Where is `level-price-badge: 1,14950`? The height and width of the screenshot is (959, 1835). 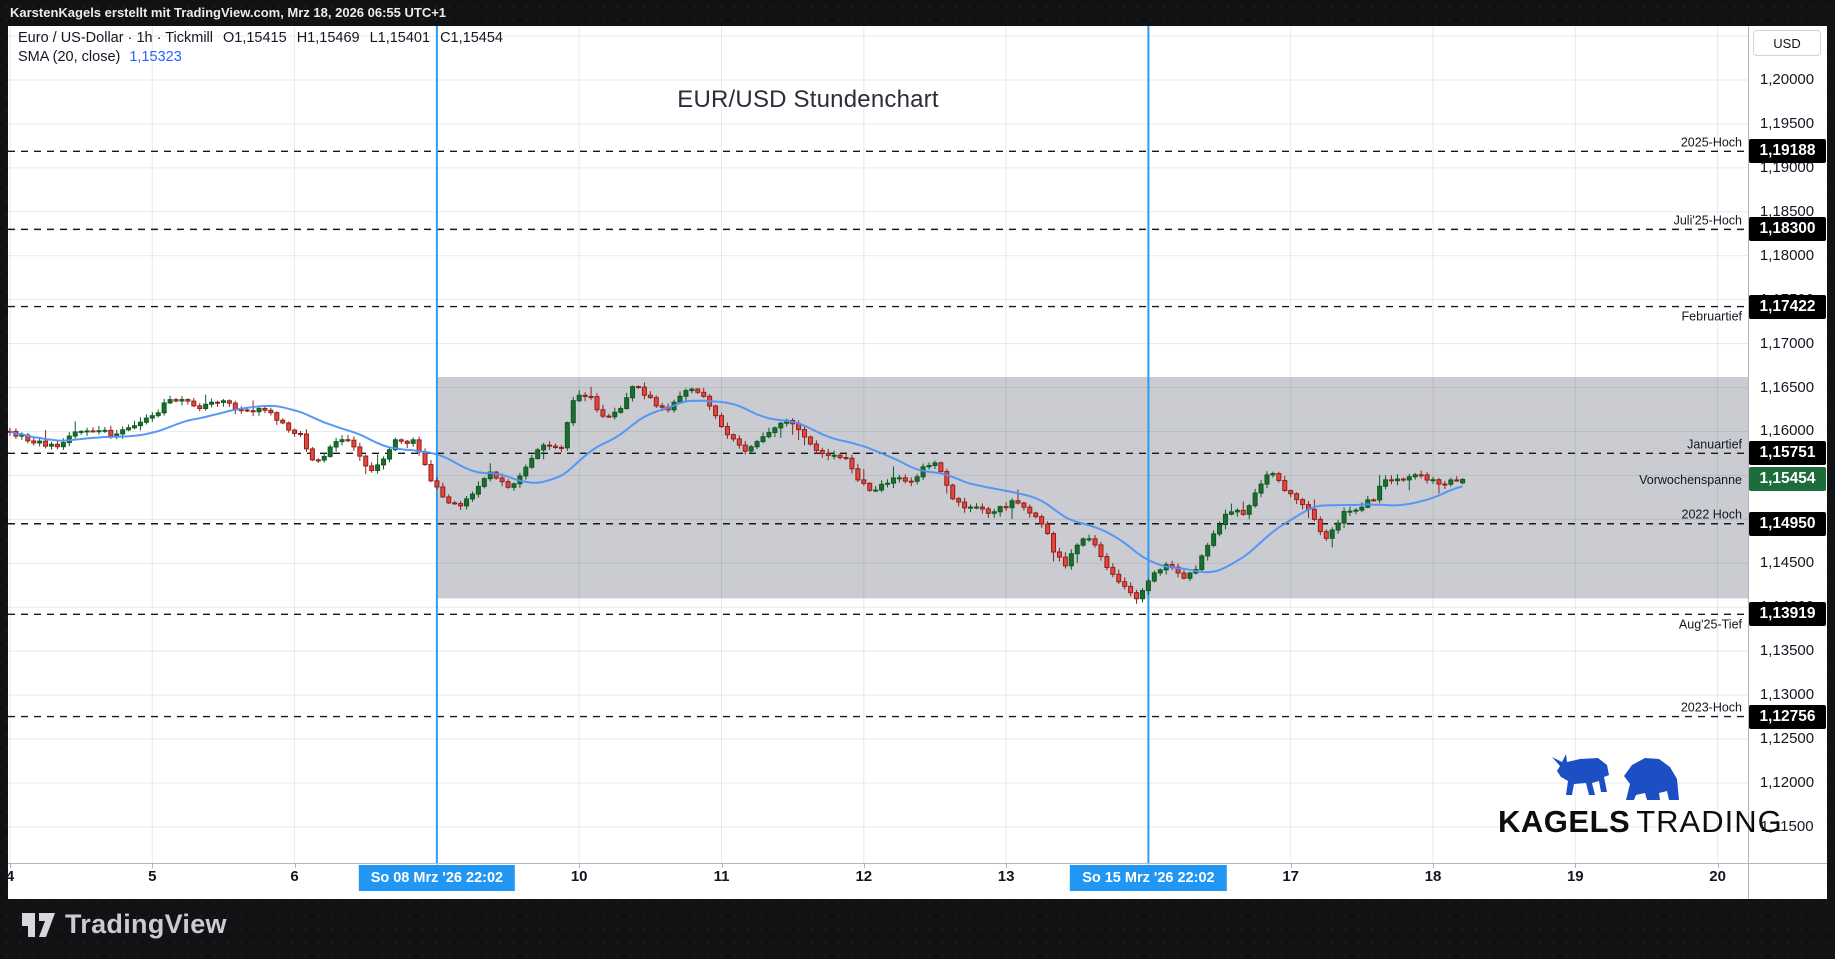 level-price-badge: 1,14950 is located at coordinates (1787, 523).